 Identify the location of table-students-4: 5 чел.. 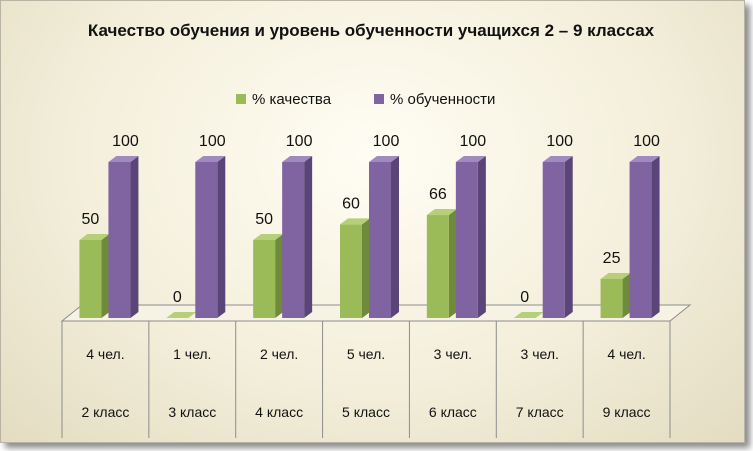
(366, 354).